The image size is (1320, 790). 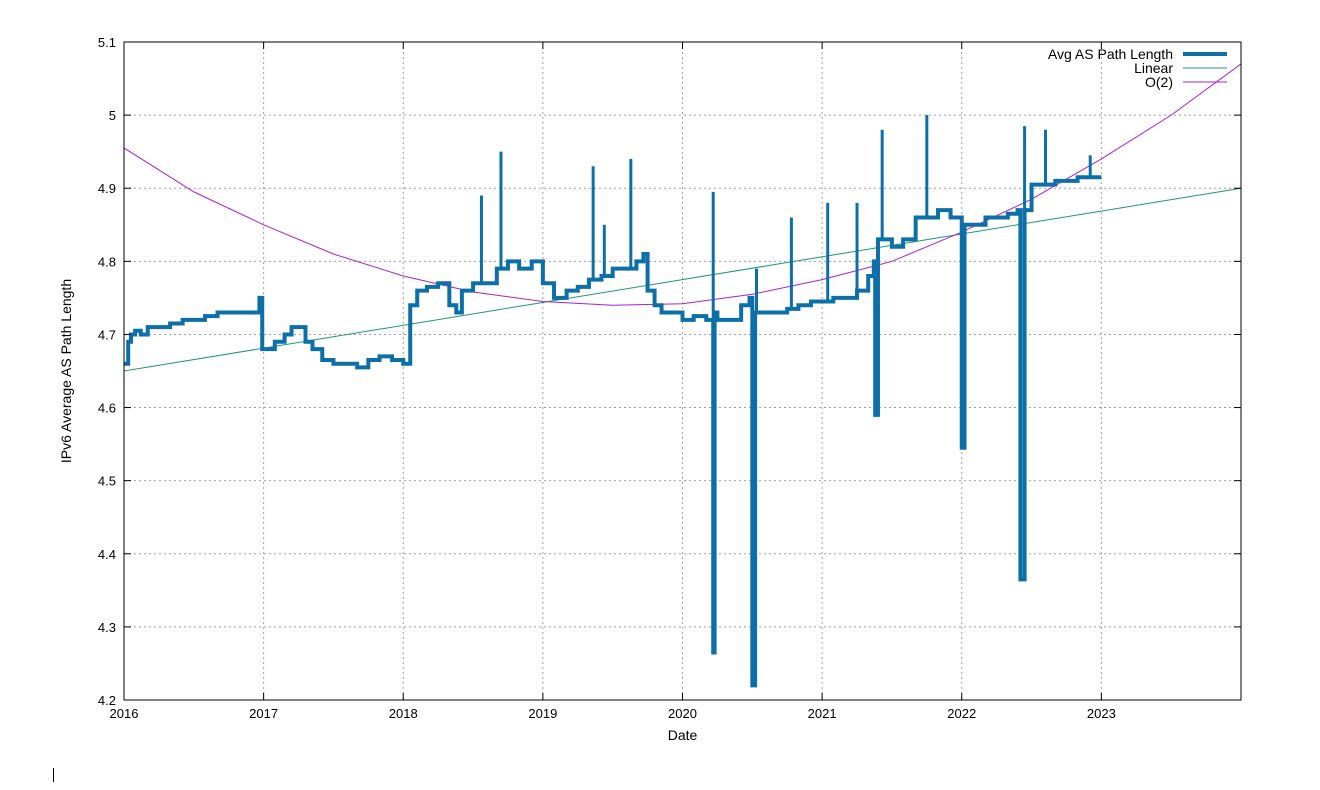 What do you see at coordinates (961, 713) in the screenshot?
I see `x-tick-label: 2022` at bounding box center [961, 713].